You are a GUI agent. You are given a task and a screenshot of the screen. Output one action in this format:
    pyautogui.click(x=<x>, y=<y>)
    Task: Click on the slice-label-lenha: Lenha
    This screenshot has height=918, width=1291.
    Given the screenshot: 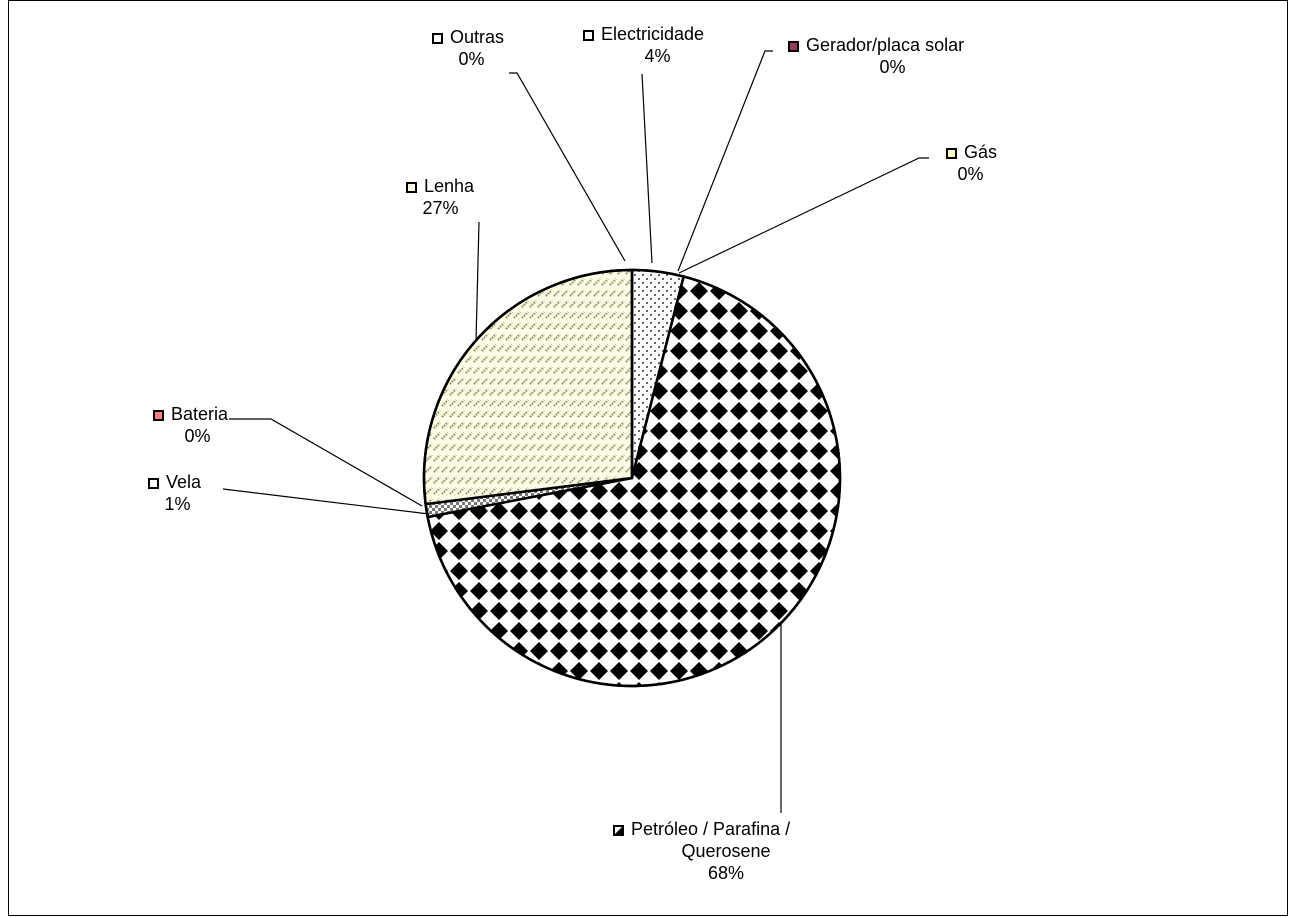 What is the action you would take?
    pyautogui.click(x=449, y=186)
    